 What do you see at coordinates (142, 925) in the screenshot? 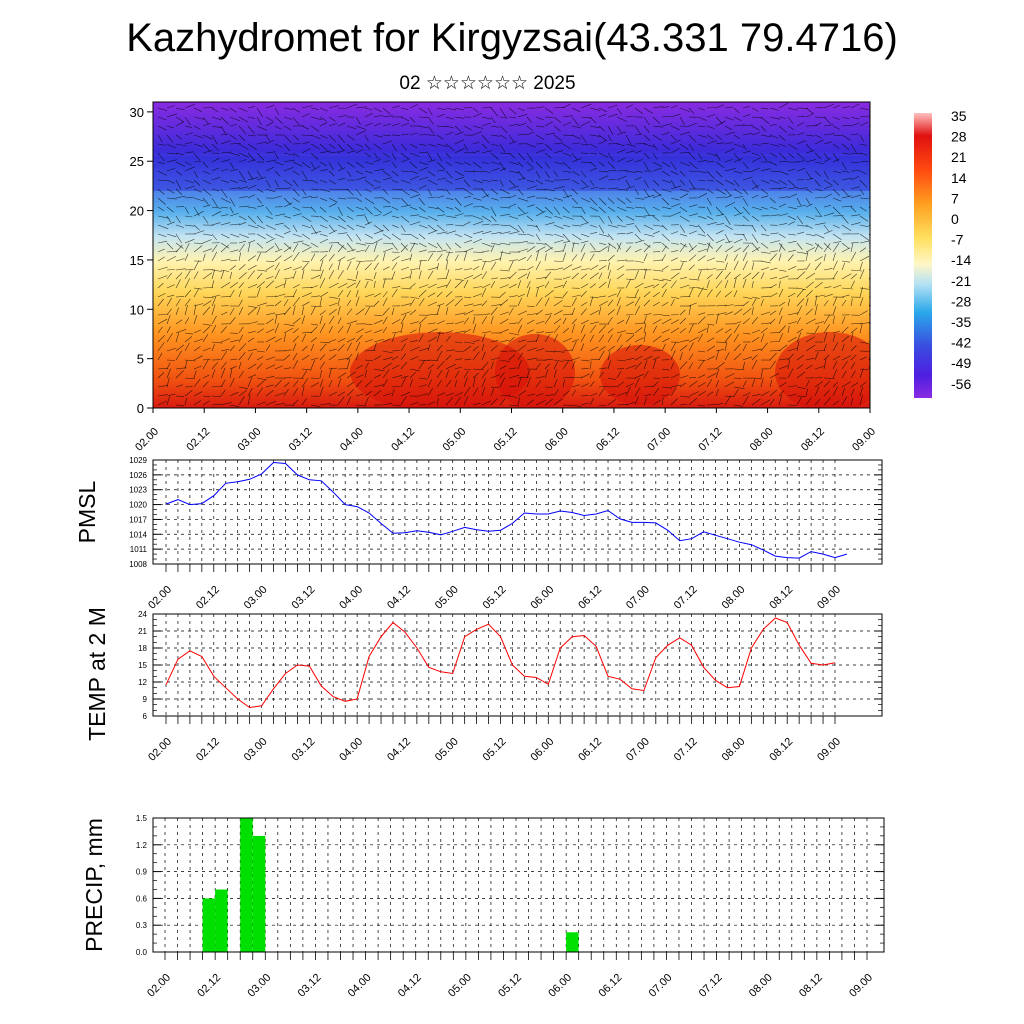
I see `y-tick-label: 0.3` at bounding box center [142, 925].